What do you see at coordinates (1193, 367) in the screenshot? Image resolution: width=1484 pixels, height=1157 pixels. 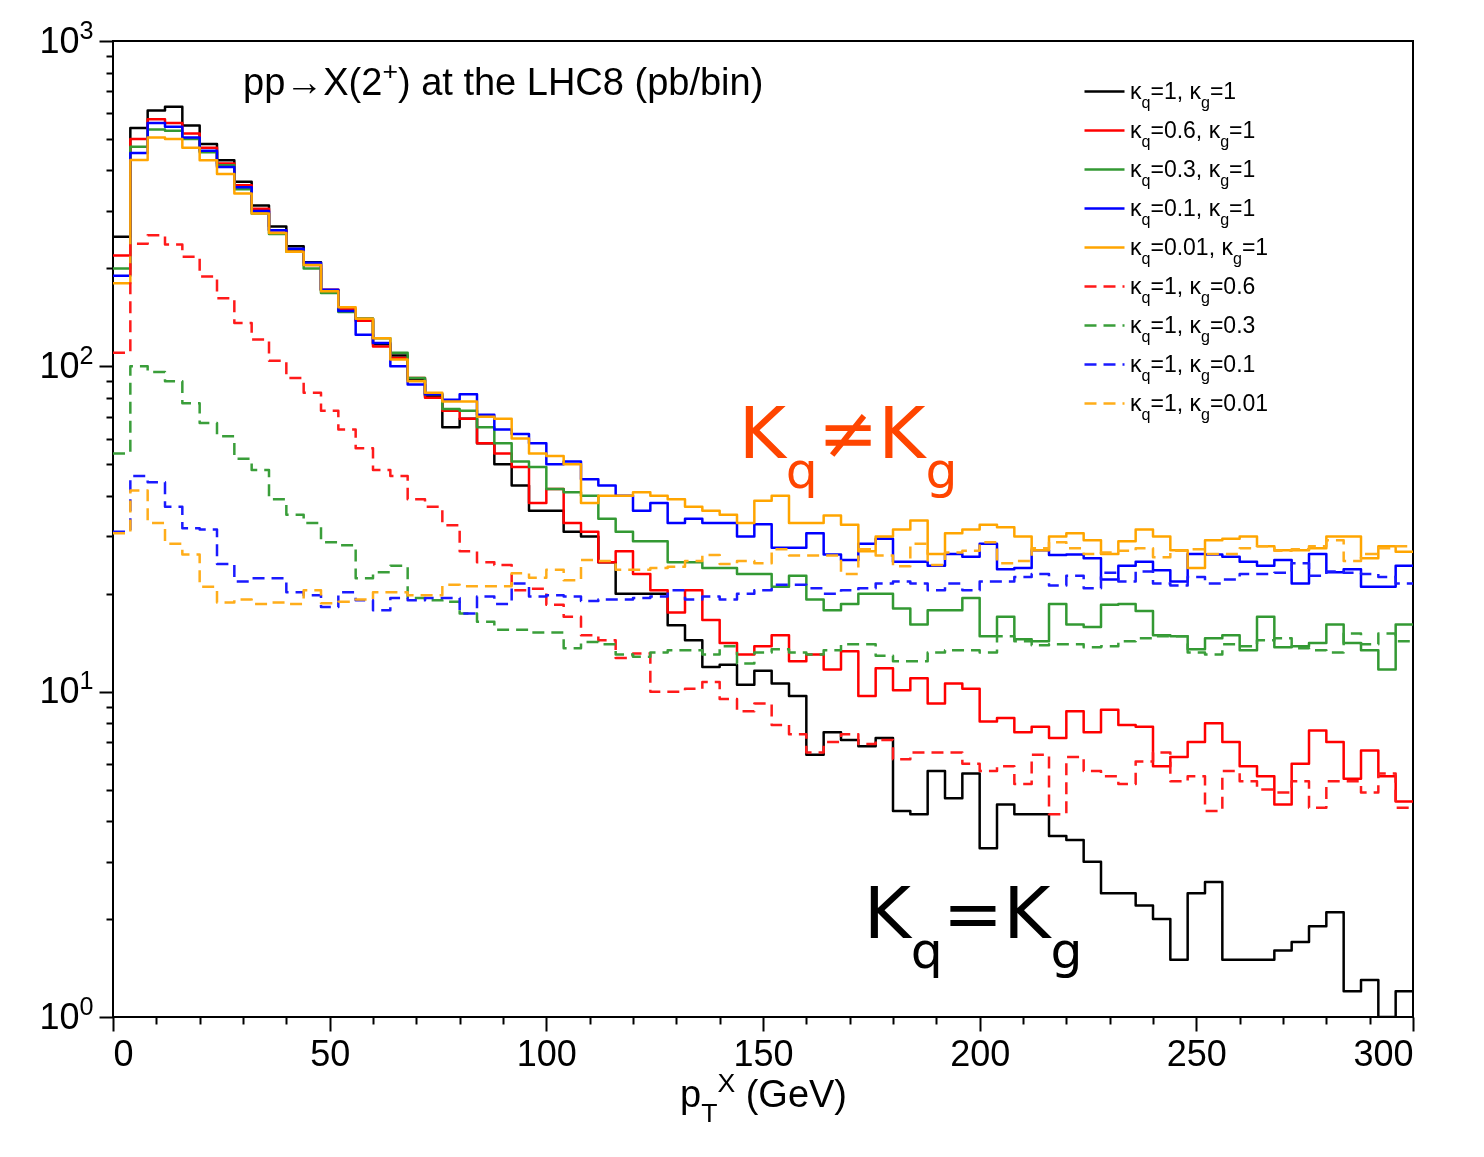 I see `legend-label: κ$_{q}$=1, κ$_{g}$=0.1` at bounding box center [1193, 367].